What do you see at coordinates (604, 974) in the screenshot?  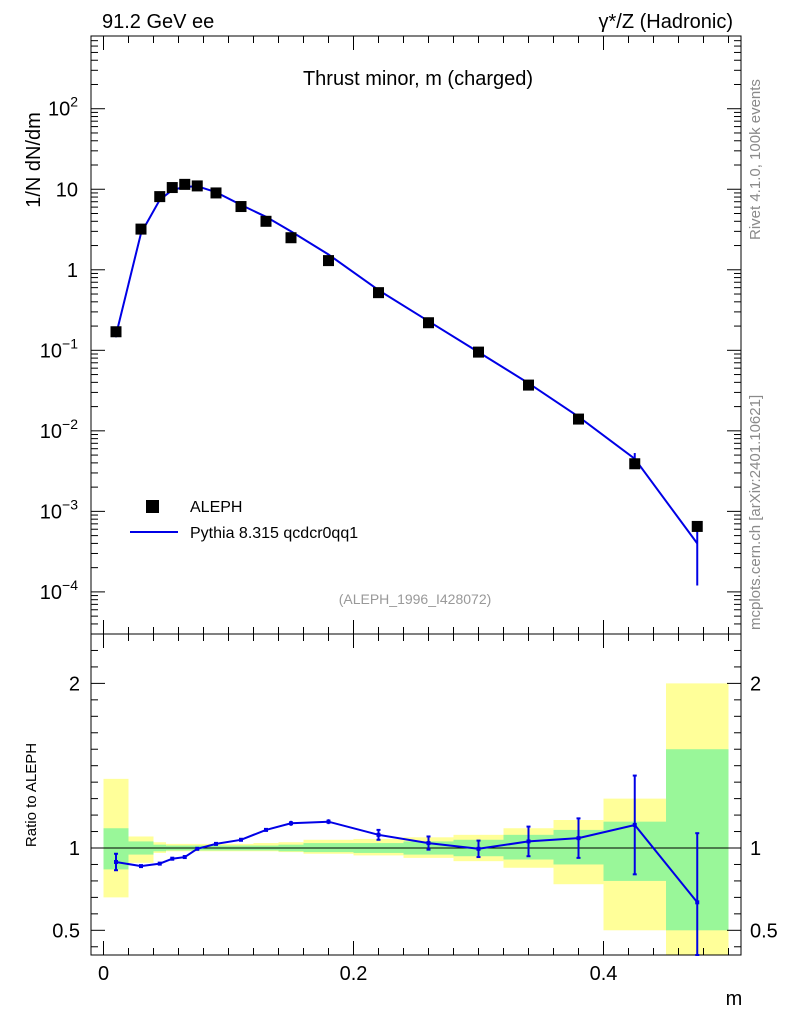 I see `x-tick-label: 0.4` at bounding box center [604, 974].